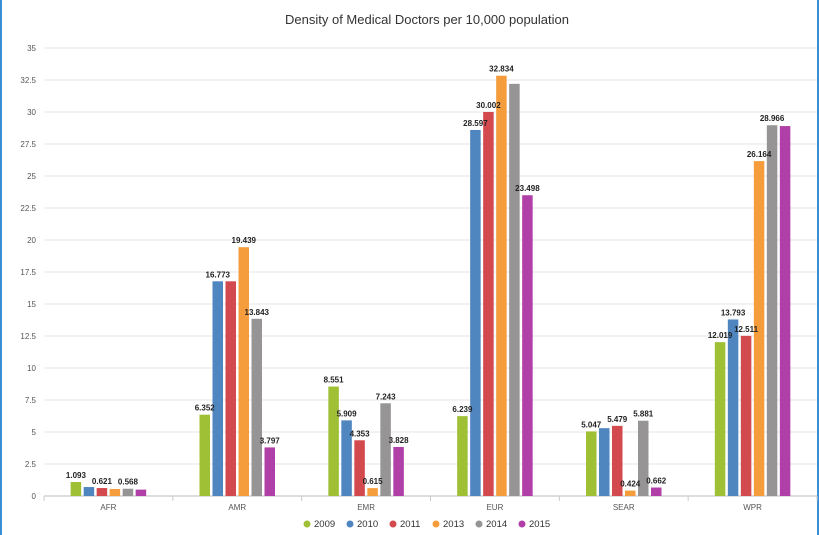 The image size is (819, 535). What do you see at coordinates (28, 144) in the screenshot?
I see `y-tick-label: 27.5` at bounding box center [28, 144].